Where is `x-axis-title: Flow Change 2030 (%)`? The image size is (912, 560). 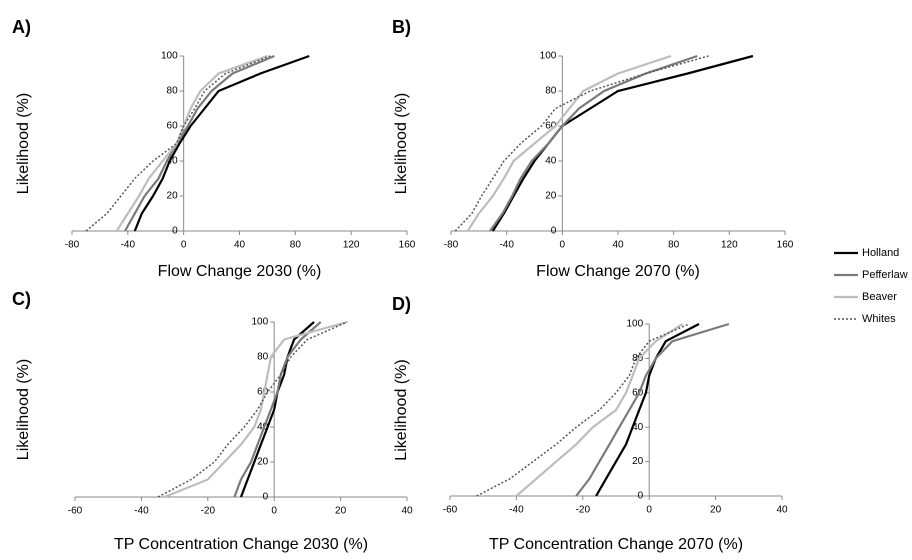 x-axis-title: Flow Change 2030 (%) is located at coordinates (240, 271).